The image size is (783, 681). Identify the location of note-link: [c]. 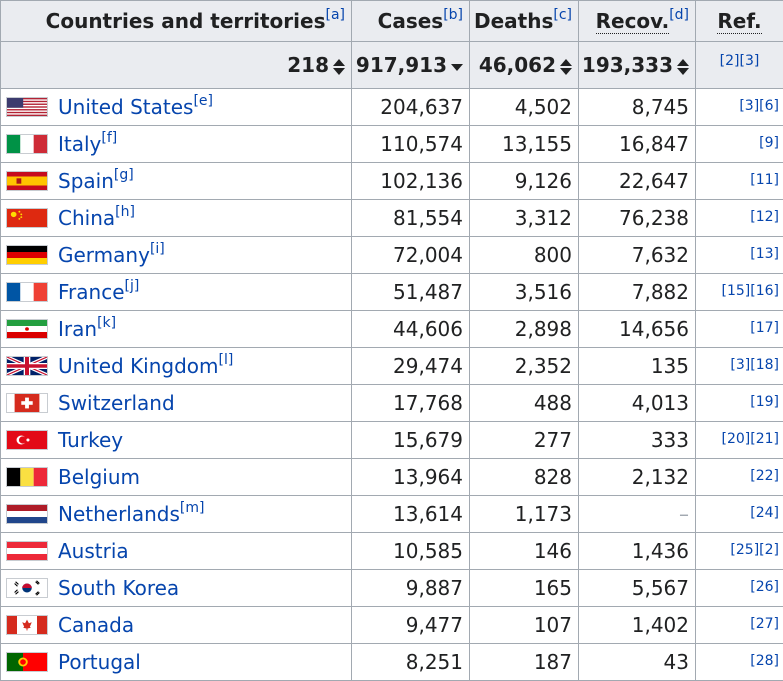
(562, 15).